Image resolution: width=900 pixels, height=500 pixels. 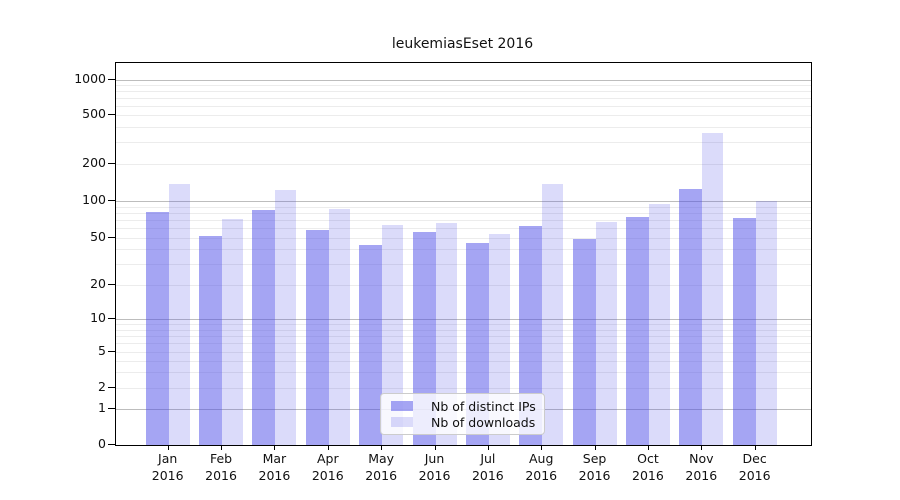 I want to click on bar-downloads-oct, so click(x=659, y=324).